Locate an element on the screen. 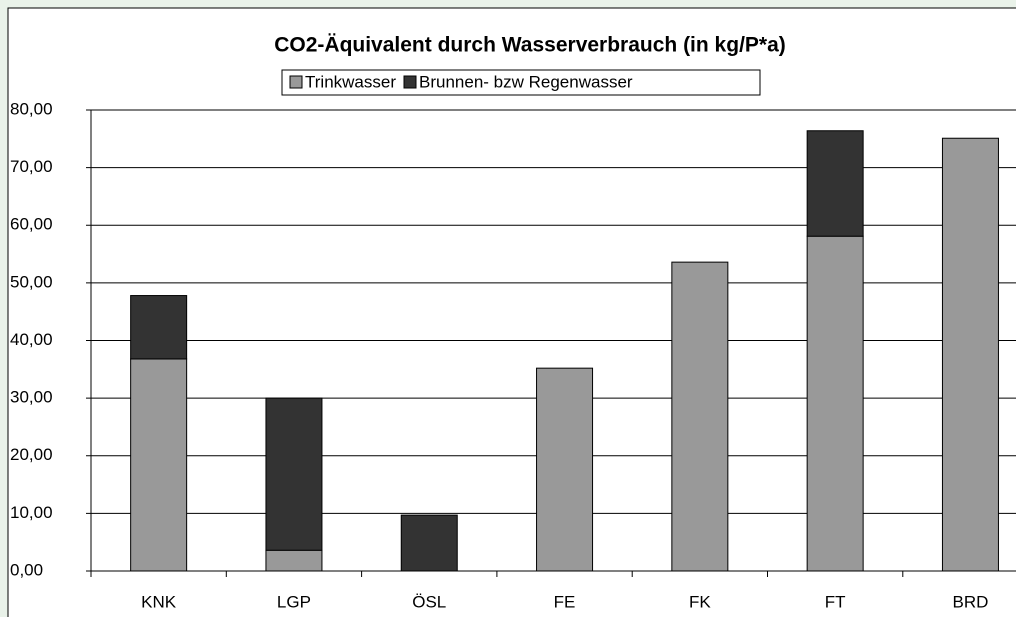  legend-box is located at coordinates (521, 82).